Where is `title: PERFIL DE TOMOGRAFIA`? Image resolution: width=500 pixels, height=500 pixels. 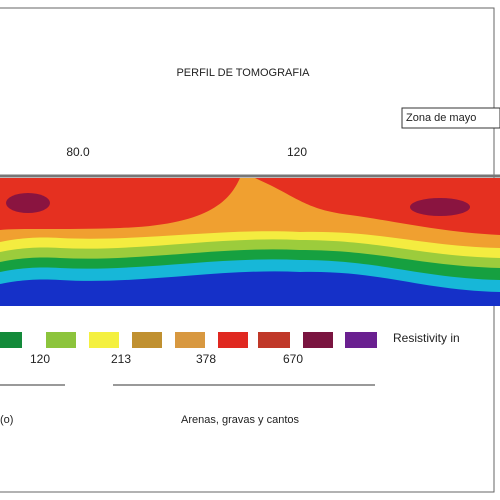 title: PERFIL DE TOMOGRAFIA is located at coordinates (243, 73).